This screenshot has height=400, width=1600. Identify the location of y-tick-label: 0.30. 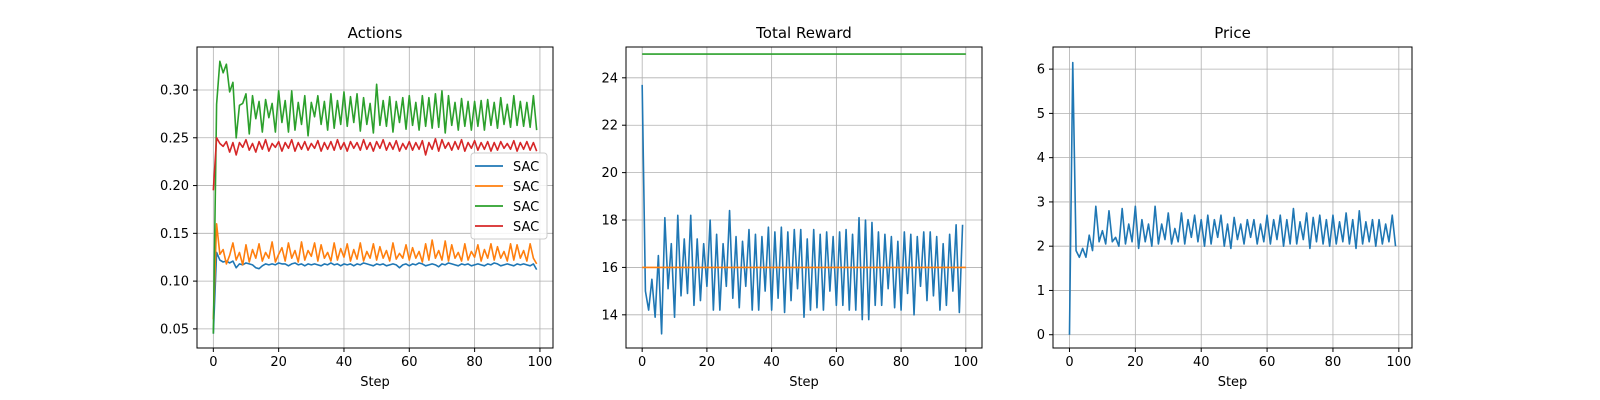
(174, 91).